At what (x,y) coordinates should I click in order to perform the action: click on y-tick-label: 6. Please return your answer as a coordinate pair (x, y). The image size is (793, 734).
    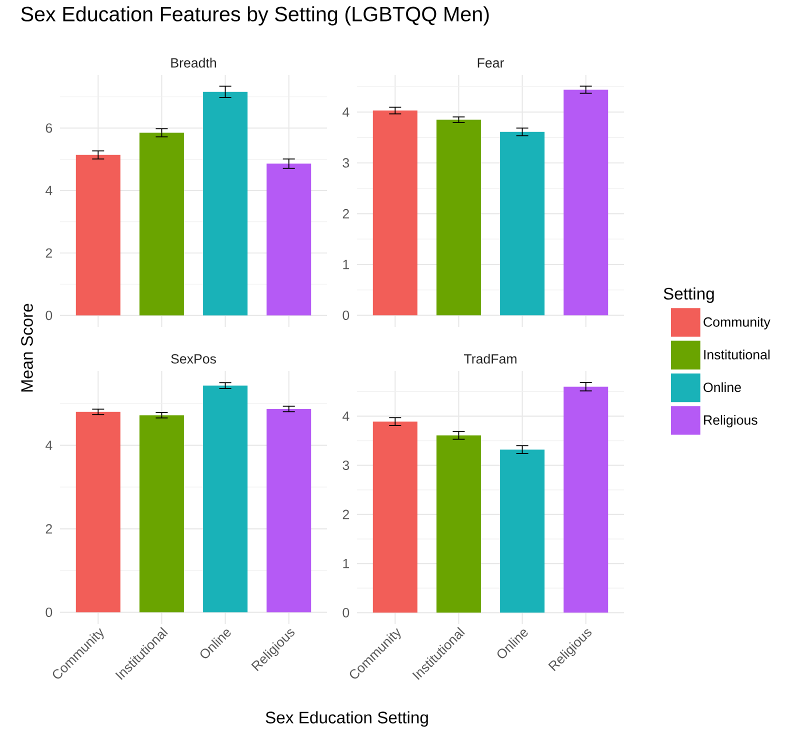
    Looking at the image, I should click on (49, 128).